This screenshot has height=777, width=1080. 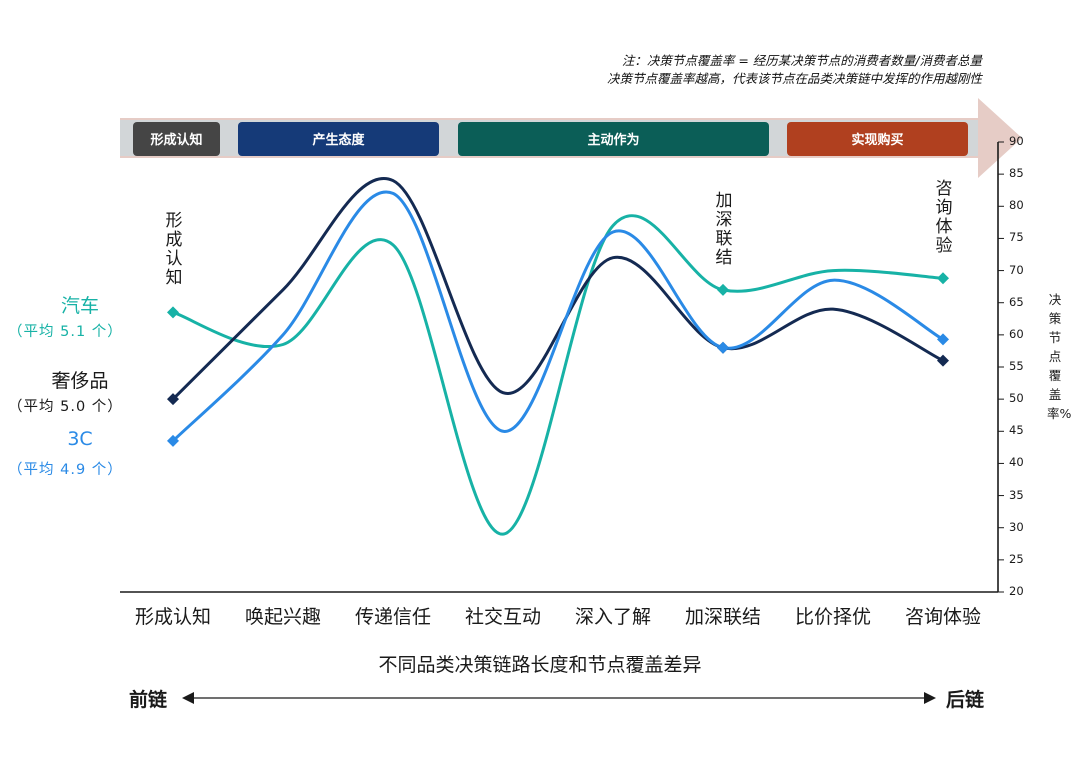 What do you see at coordinates (944, 217) in the screenshot?
I see `node-label-consult: 咨询体验` at bounding box center [944, 217].